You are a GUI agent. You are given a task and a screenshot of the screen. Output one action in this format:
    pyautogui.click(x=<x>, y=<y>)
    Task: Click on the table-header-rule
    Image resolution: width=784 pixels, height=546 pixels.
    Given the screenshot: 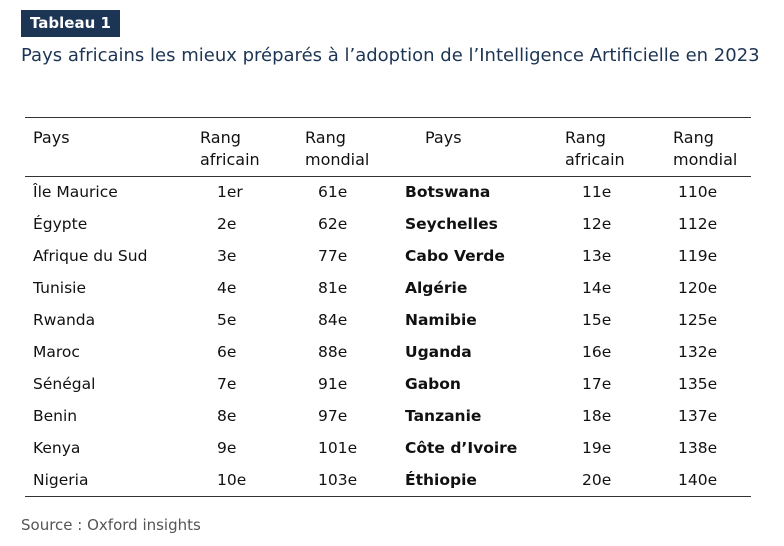 What is the action you would take?
    pyautogui.click(x=388, y=176)
    